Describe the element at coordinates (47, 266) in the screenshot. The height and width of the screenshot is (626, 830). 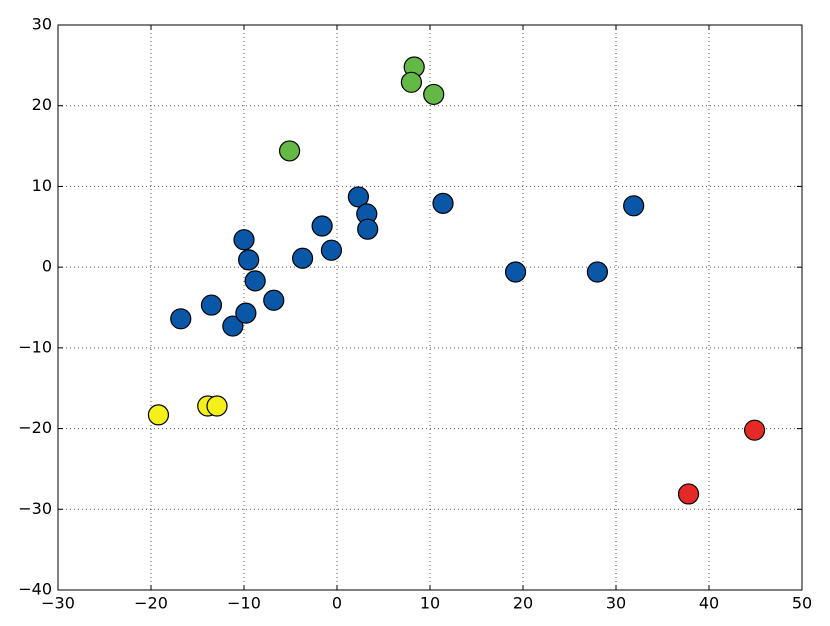
I see `y-tick-label: 0` at that location.